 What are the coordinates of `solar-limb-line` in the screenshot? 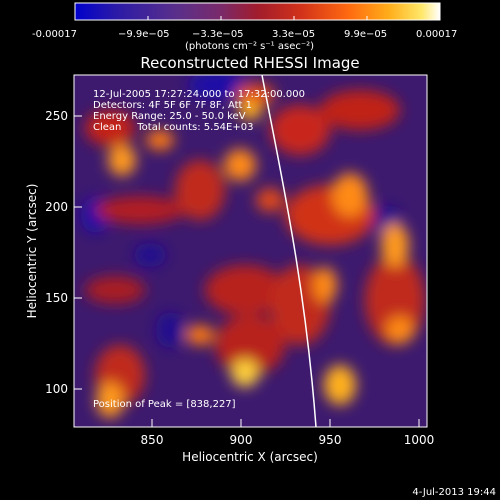 It's located at (289, 251).